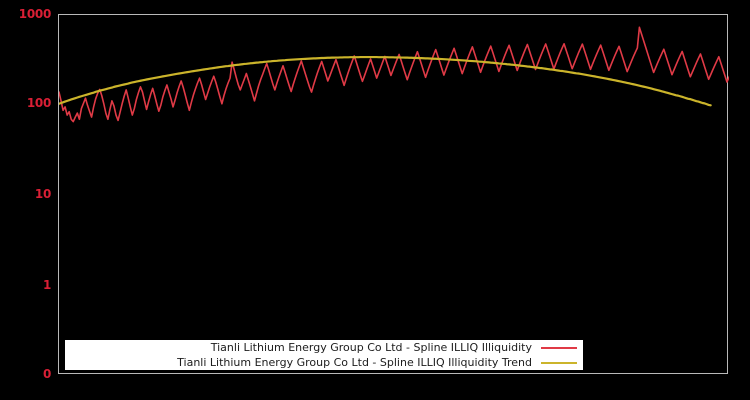  What do you see at coordinates (35, 14) in the screenshot?
I see `y-axis-tick-1000: 1000` at bounding box center [35, 14].